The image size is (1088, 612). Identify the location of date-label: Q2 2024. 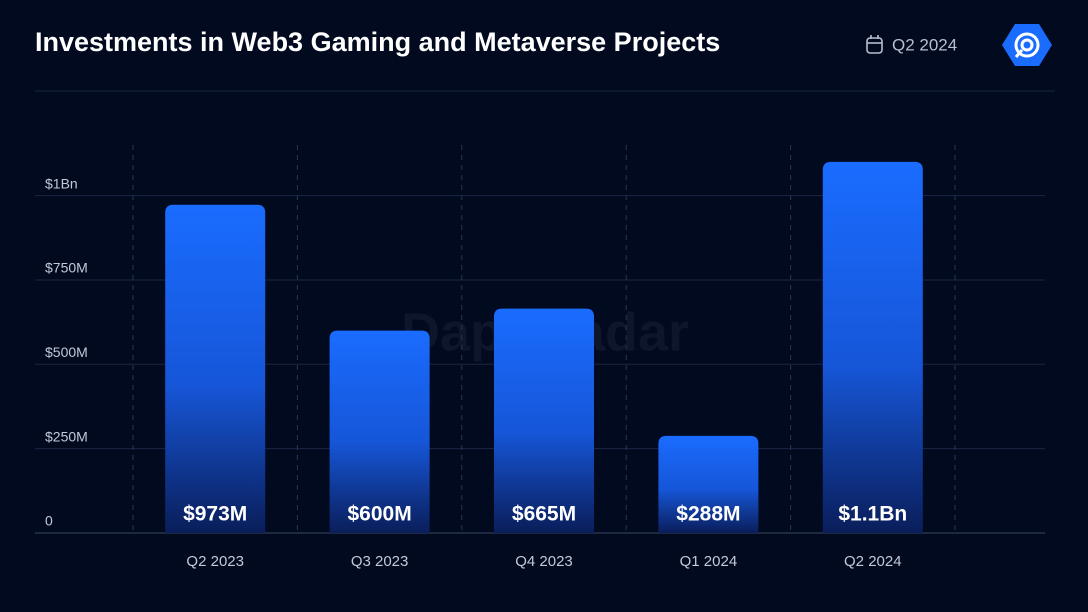
(924, 44).